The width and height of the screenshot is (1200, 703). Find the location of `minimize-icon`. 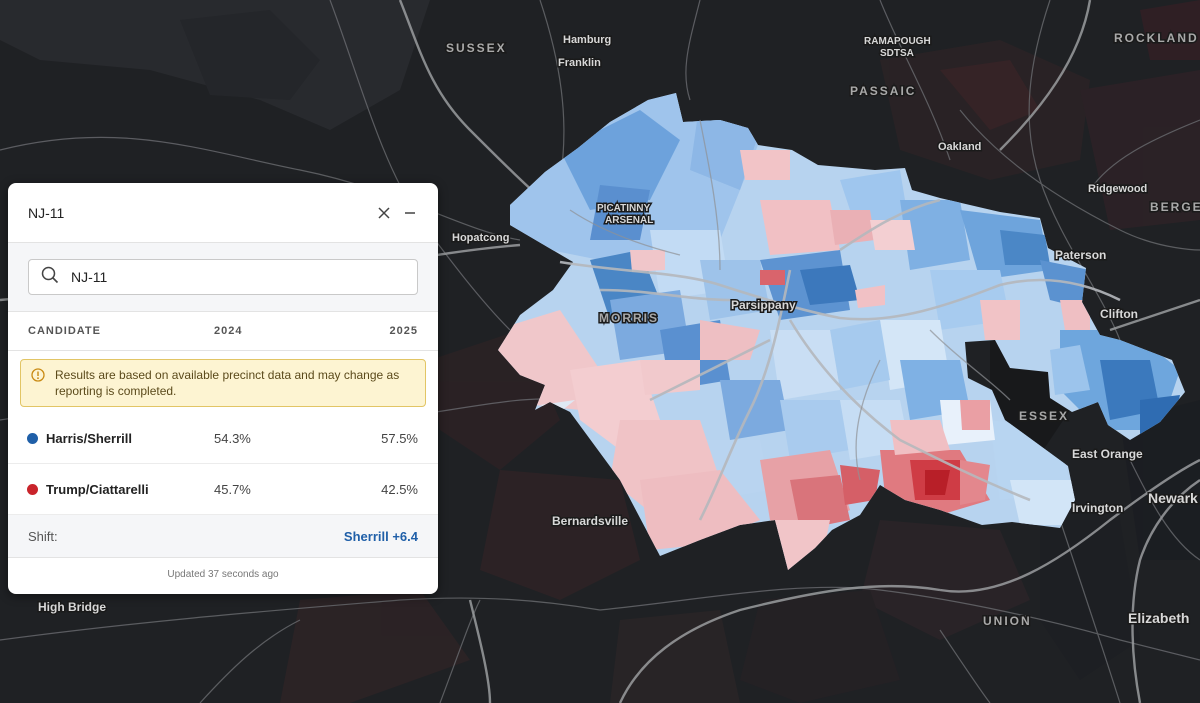

minimize-icon is located at coordinates (410, 213).